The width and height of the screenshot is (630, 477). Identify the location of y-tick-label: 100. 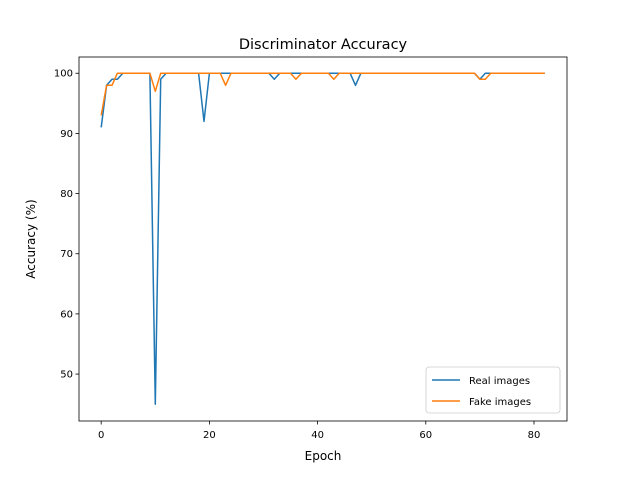
(63, 74).